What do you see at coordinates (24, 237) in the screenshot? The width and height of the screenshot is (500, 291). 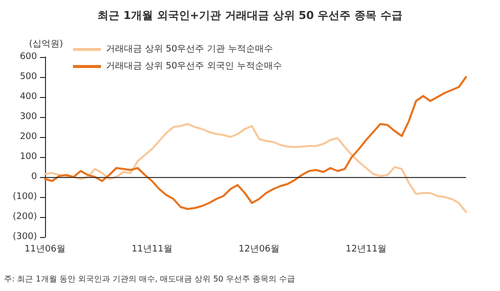 I see `y-tick-label: (300)` at bounding box center [24, 237].